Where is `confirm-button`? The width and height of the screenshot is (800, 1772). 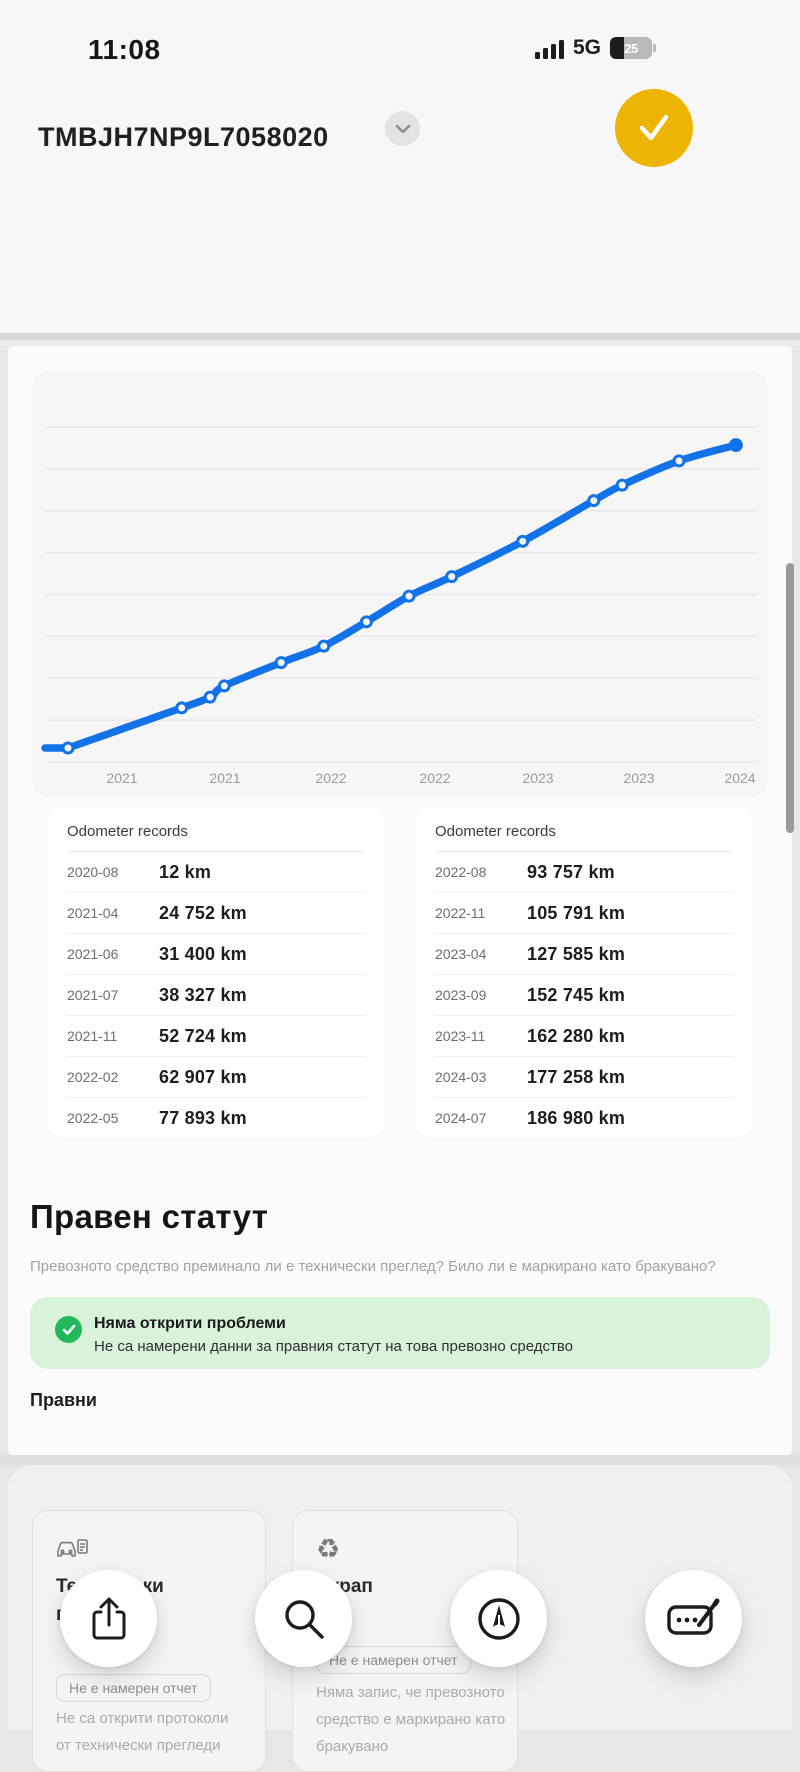
confirm-button is located at coordinates (654, 128).